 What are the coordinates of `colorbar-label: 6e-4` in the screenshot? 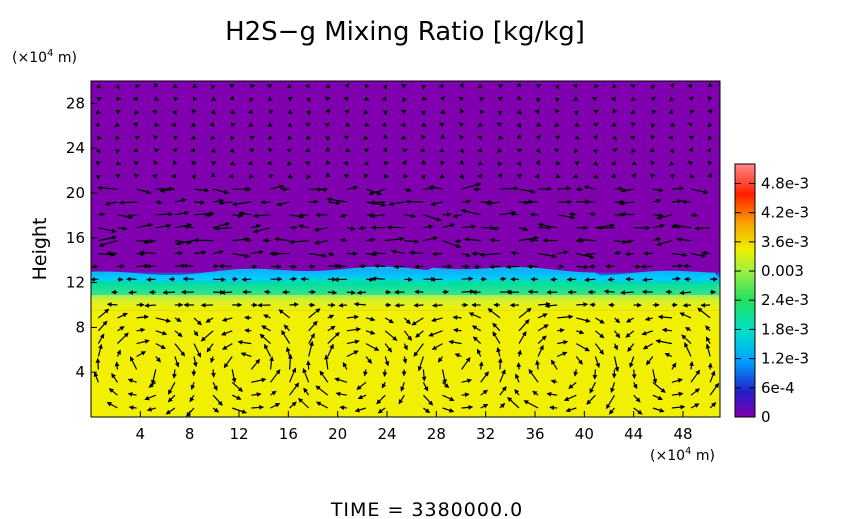 It's located at (778, 388).